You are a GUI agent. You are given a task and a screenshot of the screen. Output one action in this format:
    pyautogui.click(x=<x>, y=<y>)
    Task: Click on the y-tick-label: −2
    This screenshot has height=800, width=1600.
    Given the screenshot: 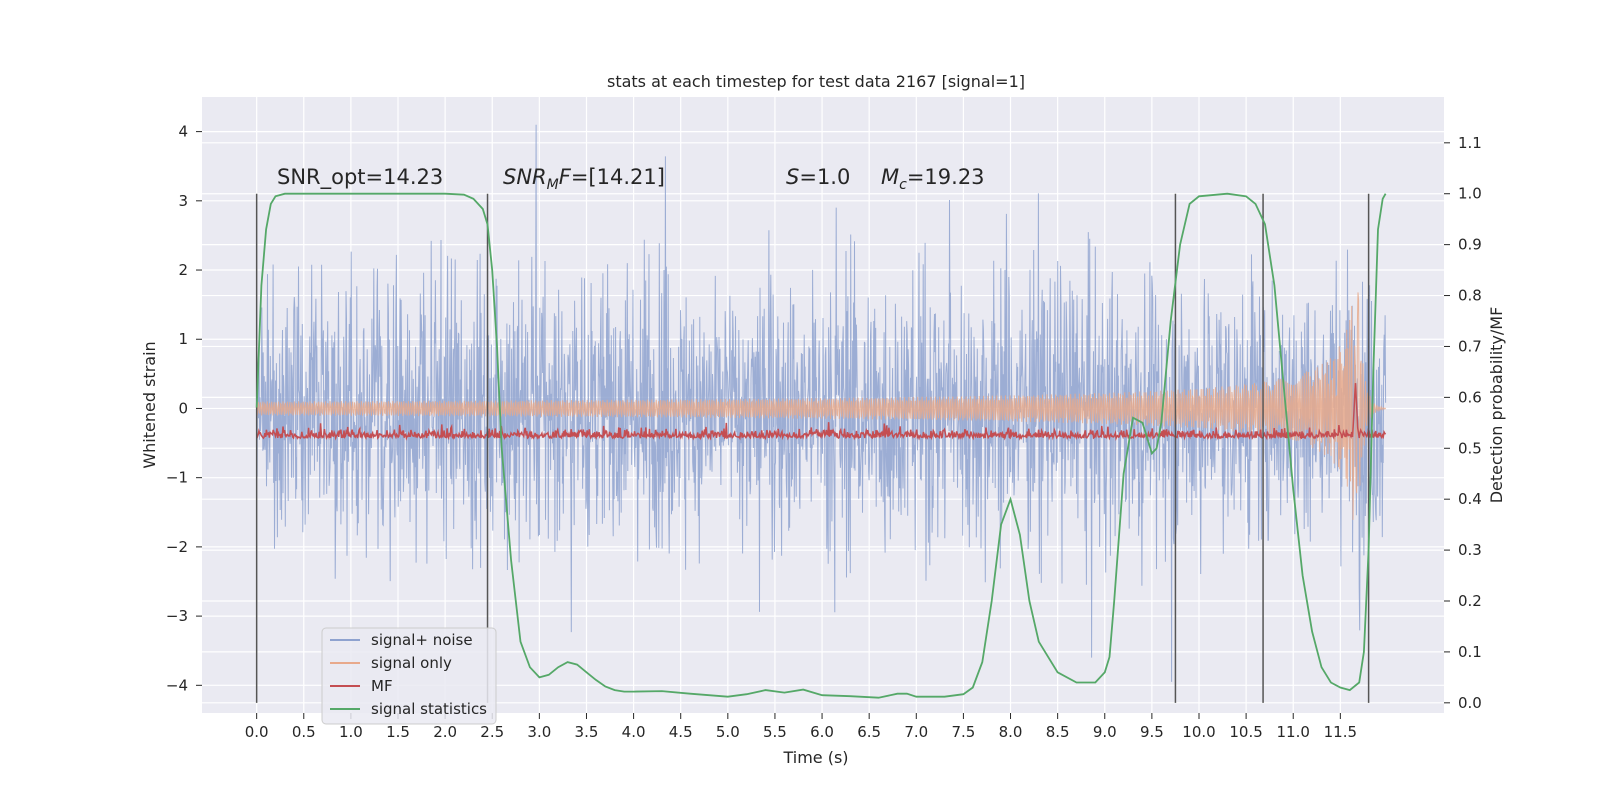 What is the action you would take?
    pyautogui.click(x=177, y=547)
    